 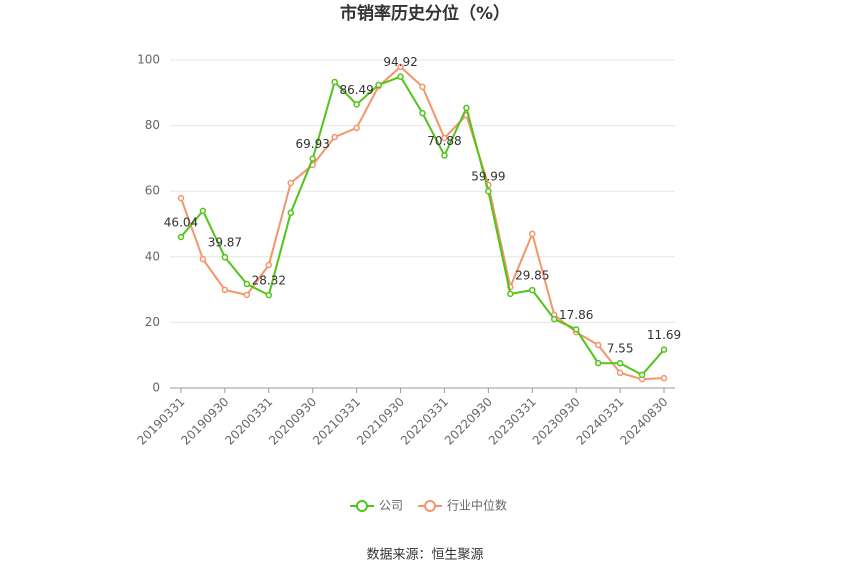 I want to click on data-label: 46.04, so click(x=181, y=222).